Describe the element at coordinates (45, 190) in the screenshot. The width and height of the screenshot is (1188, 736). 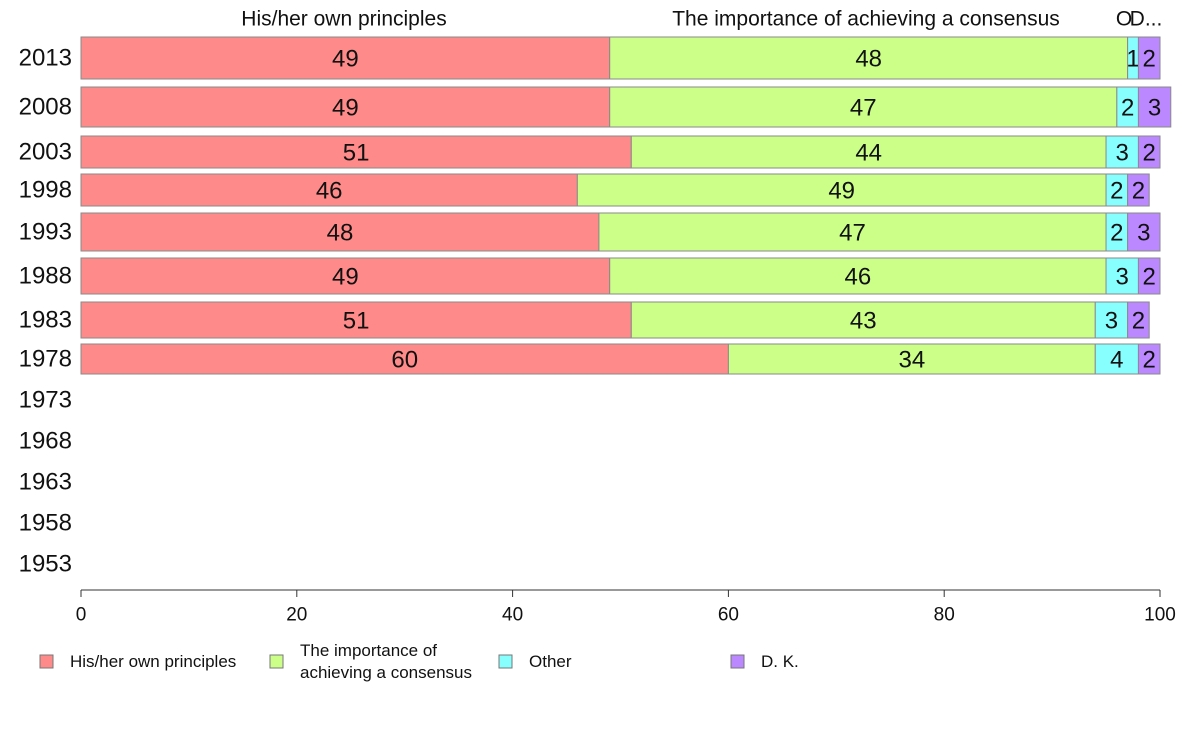
I see `year-label-1998: 1998` at that location.